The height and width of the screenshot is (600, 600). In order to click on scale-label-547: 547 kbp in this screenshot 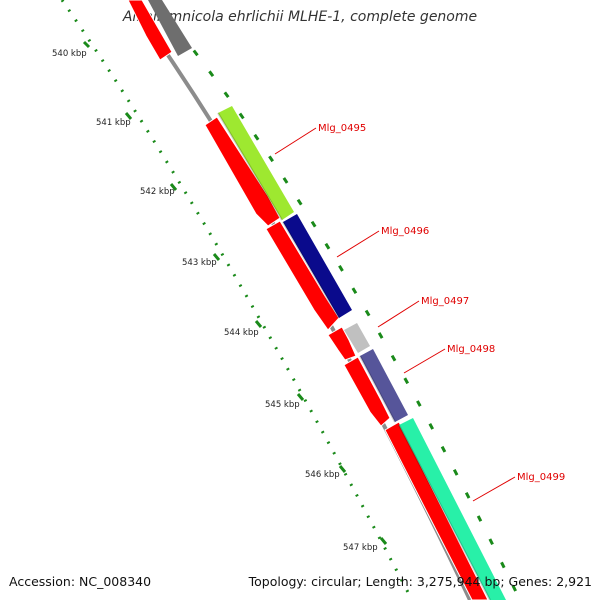, I will do `click(360, 548)`.